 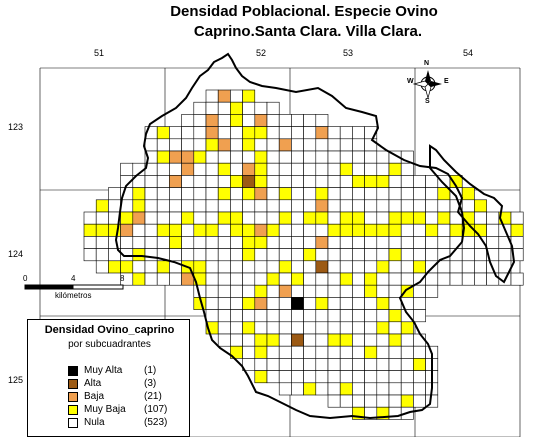 I want to click on compass-e-label: E, so click(x=446, y=81).